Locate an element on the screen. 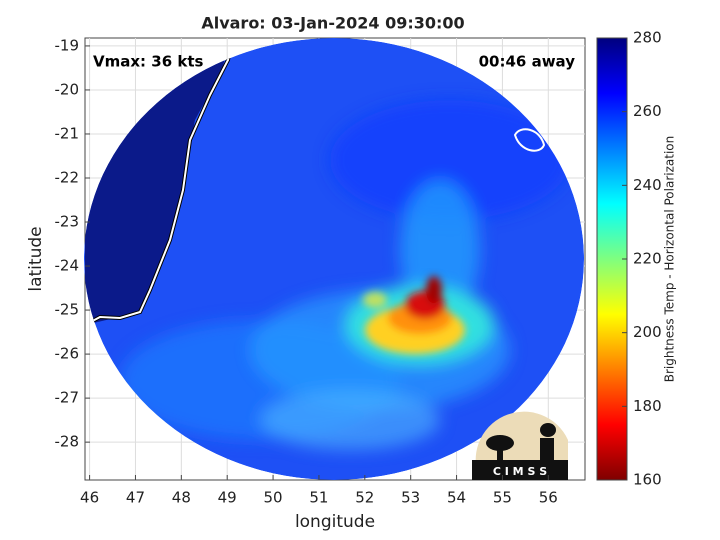  y-tick-label: -19 is located at coordinates (67, 45).